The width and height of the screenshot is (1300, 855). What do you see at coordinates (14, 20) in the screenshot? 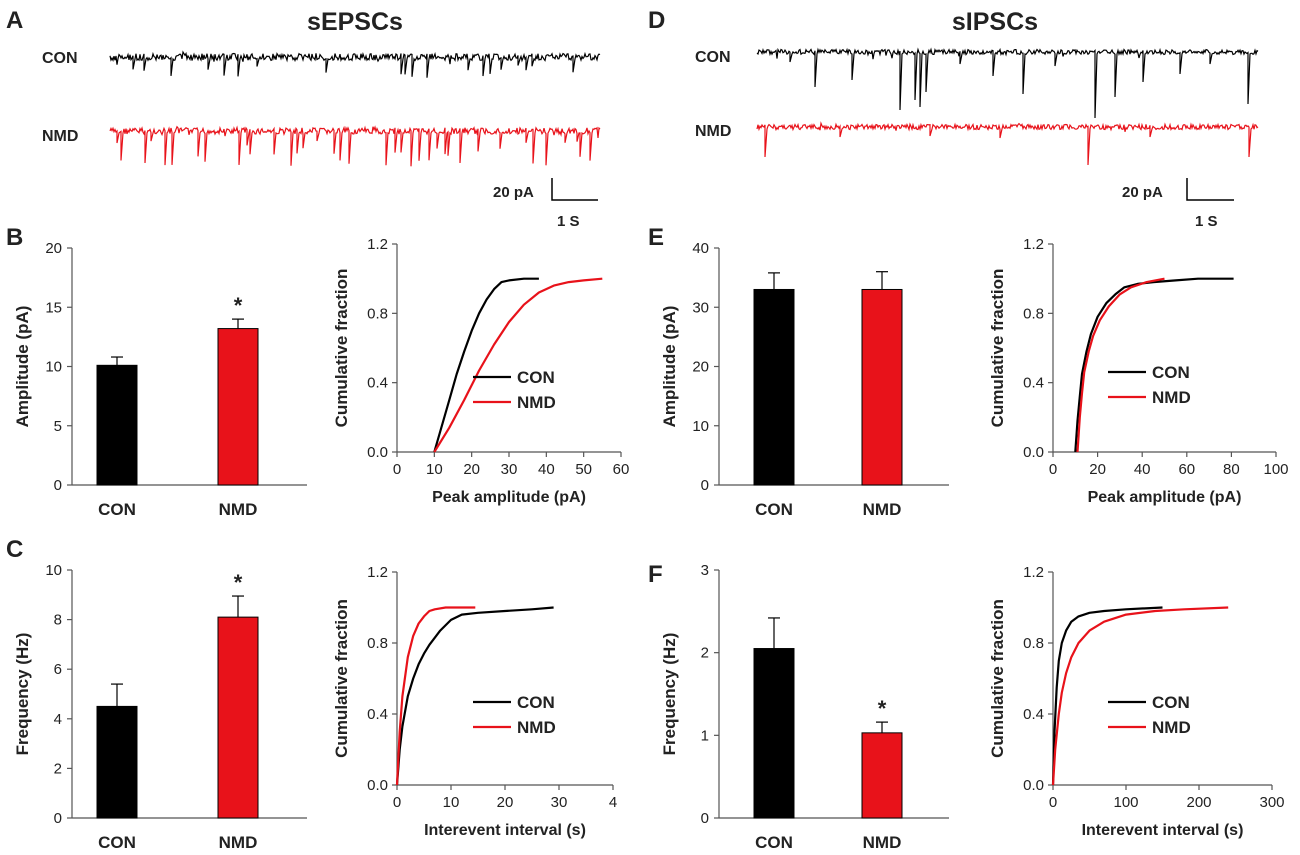
I see `panel-letter-a: A` at bounding box center [14, 20].